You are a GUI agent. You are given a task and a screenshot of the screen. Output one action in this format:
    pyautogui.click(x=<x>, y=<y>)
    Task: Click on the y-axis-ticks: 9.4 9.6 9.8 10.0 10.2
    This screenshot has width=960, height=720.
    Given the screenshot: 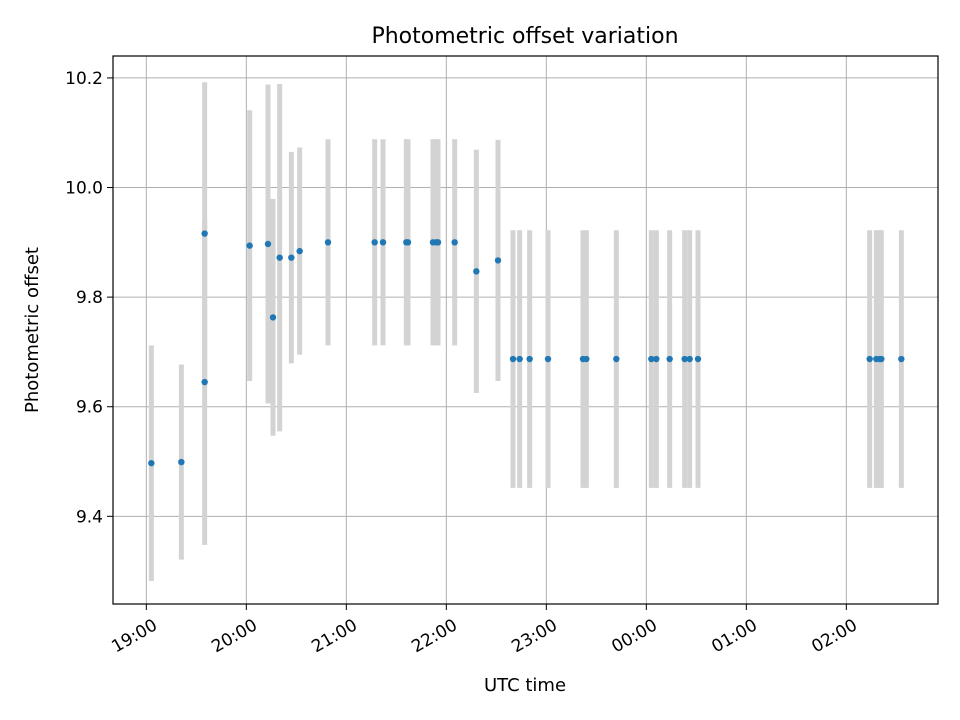 What is the action you would take?
    pyautogui.click(x=89, y=298)
    